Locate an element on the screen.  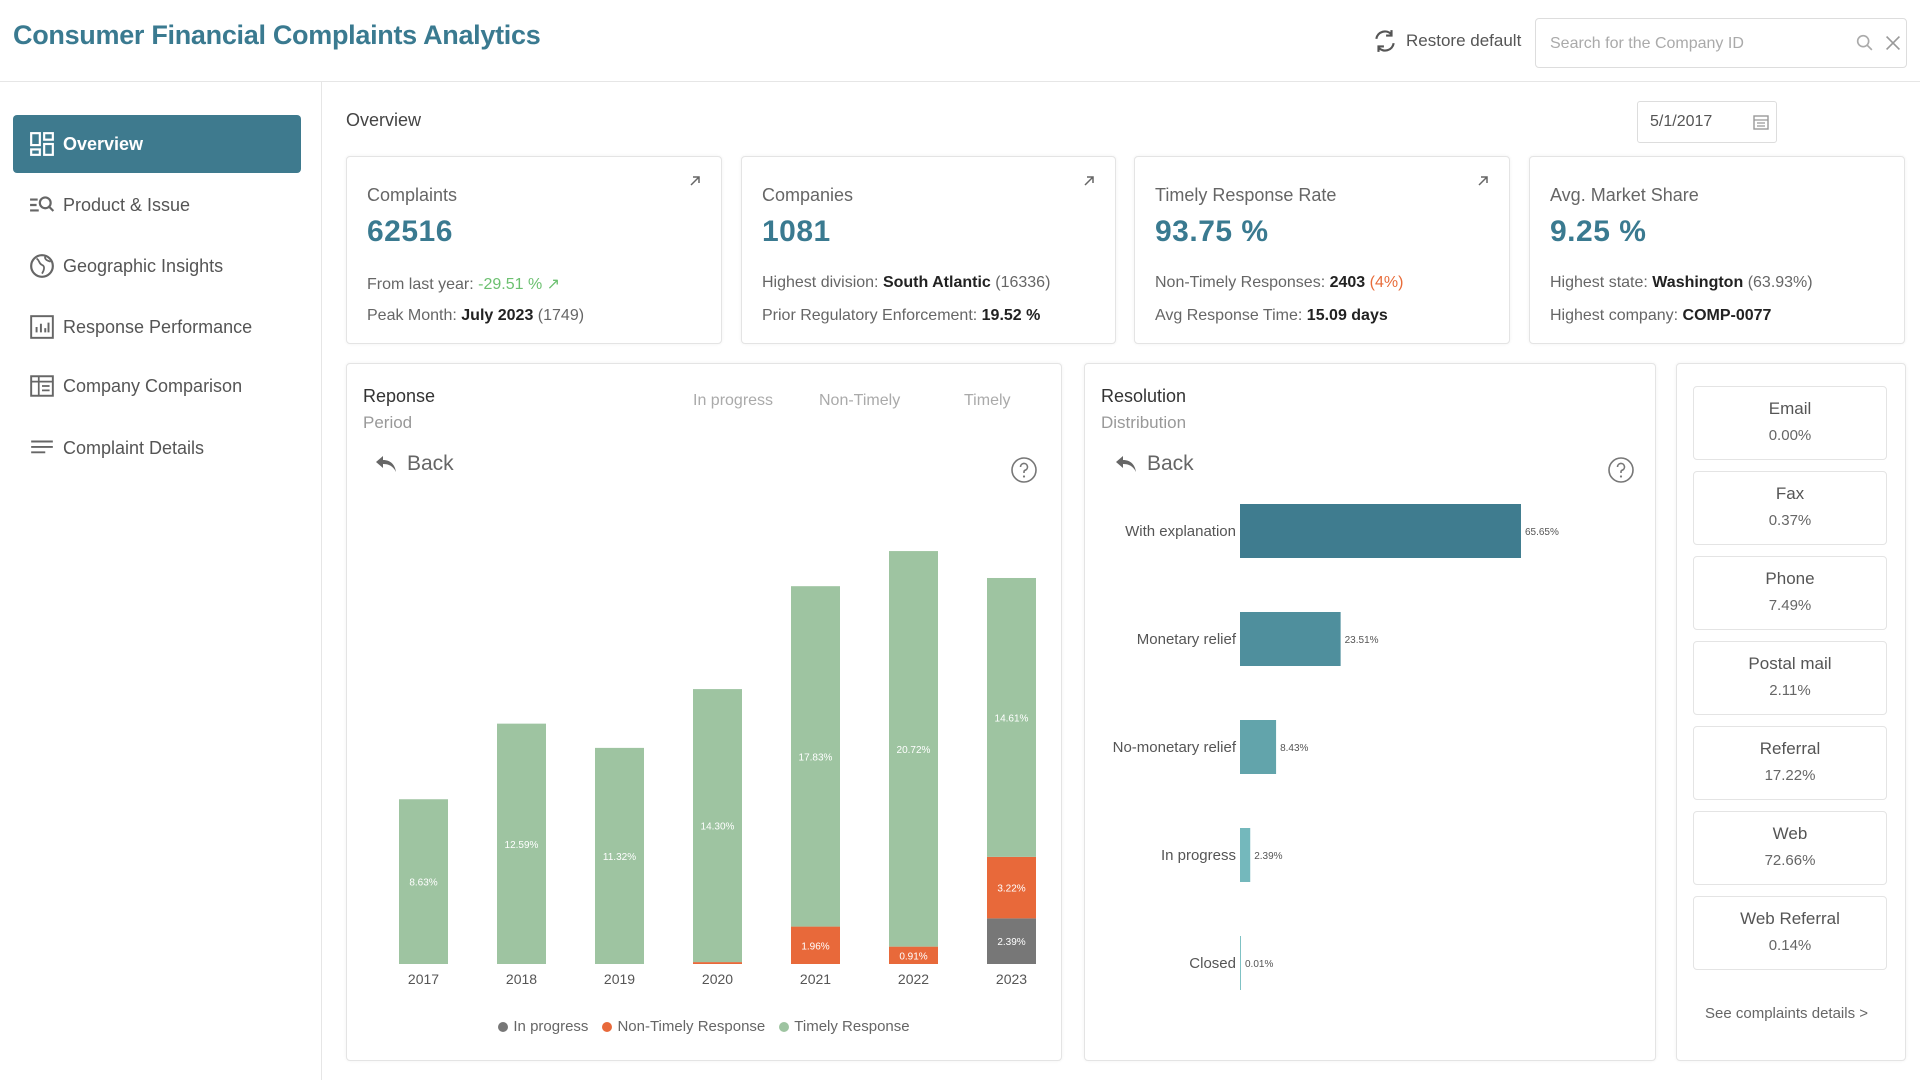
legend-filter-timely: Timely is located at coordinates (987, 400).